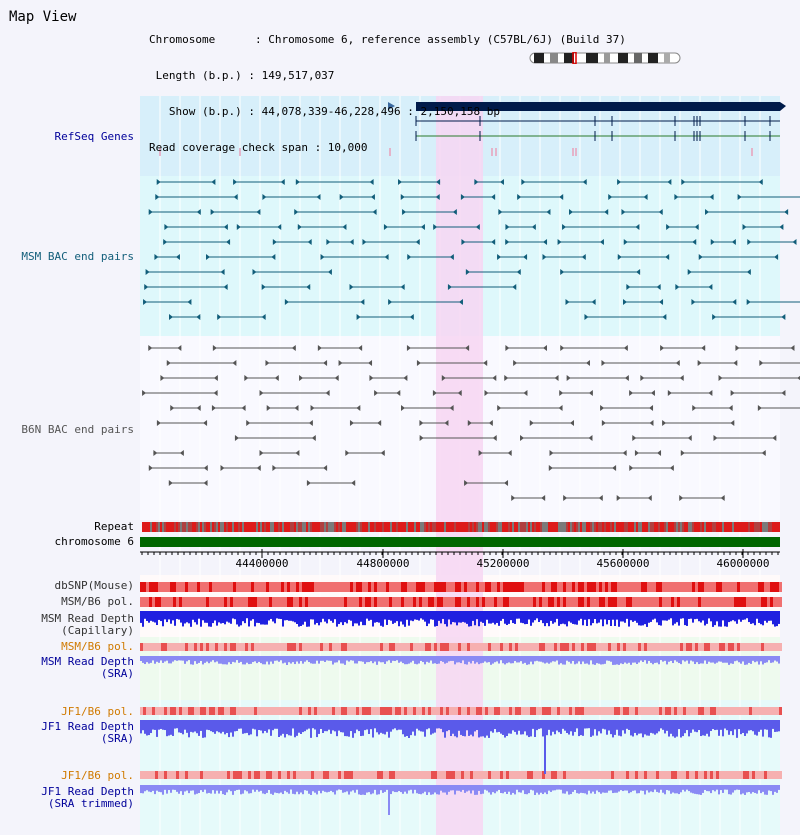  I want to click on track-label-jf1-pol-sra: JF1/B6 pol., so click(97, 711).